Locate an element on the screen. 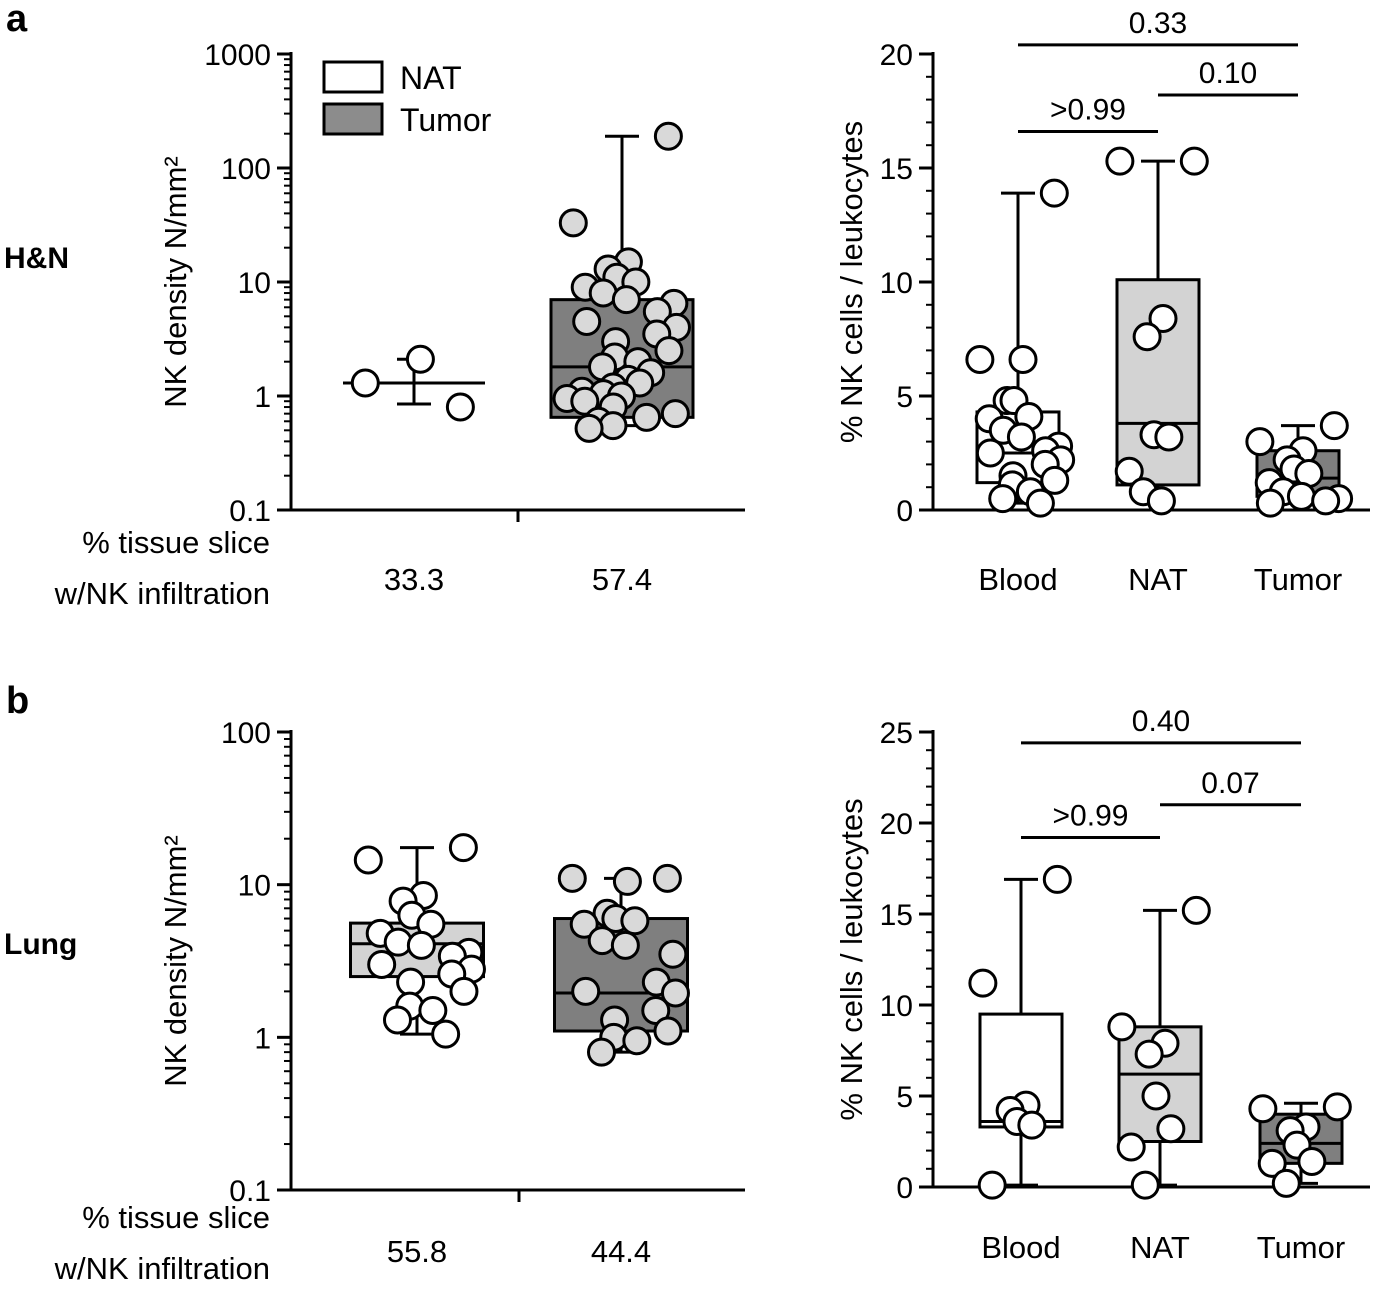 Image resolution: width=1388 pixels, height=1295 pixels. legend-nat-label: NAT is located at coordinates (431, 78).